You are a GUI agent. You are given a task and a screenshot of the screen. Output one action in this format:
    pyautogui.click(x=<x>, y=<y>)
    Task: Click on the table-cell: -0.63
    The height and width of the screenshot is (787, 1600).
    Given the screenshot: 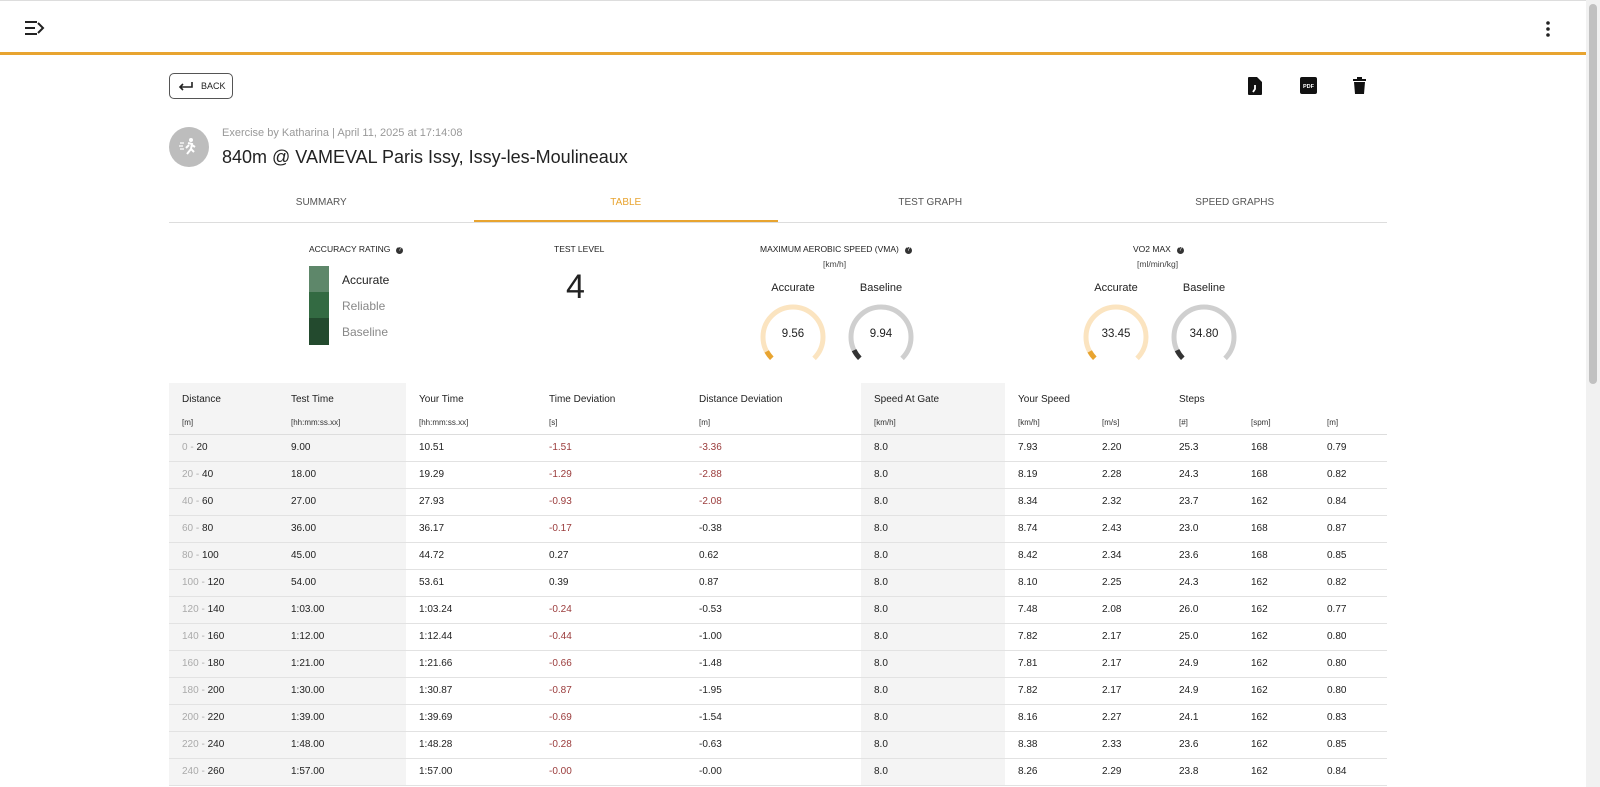 What is the action you would take?
    pyautogui.click(x=773, y=745)
    